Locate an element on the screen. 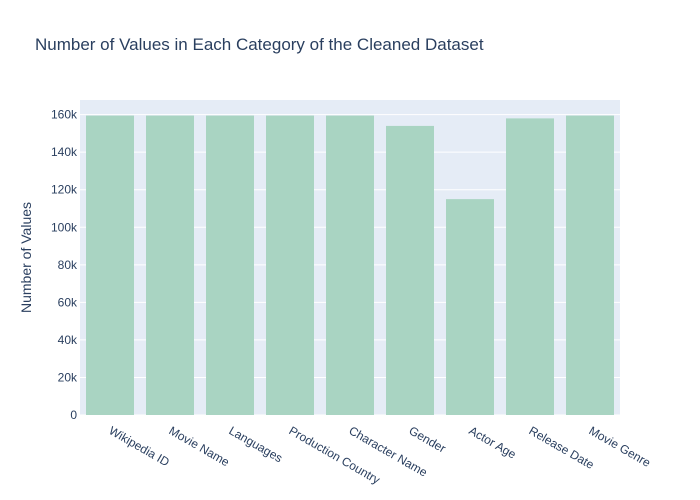 The height and width of the screenshot is (500, 700). y-tick-label: 80k is located at coordinates (68, 265).